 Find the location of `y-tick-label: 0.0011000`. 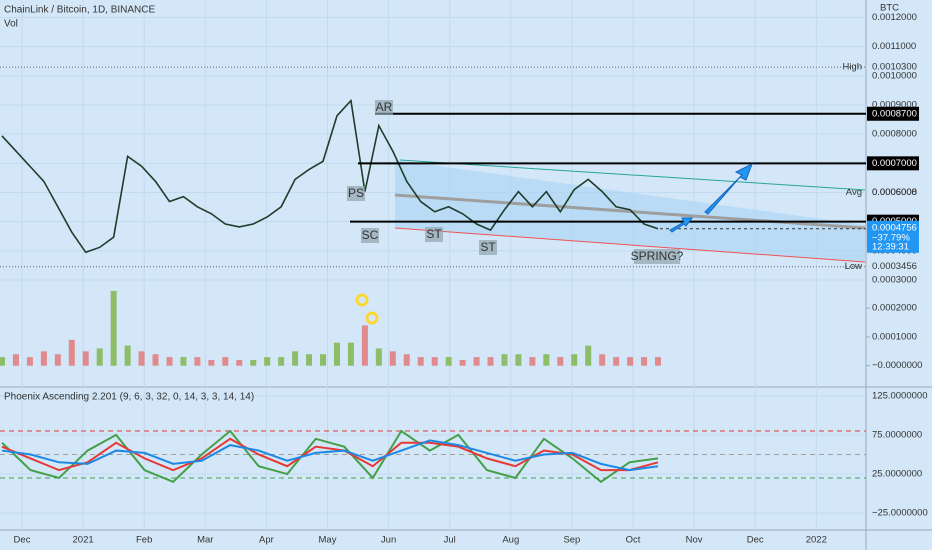

y-tick-label: 0.0011000 is located at coordinates (894, 46).